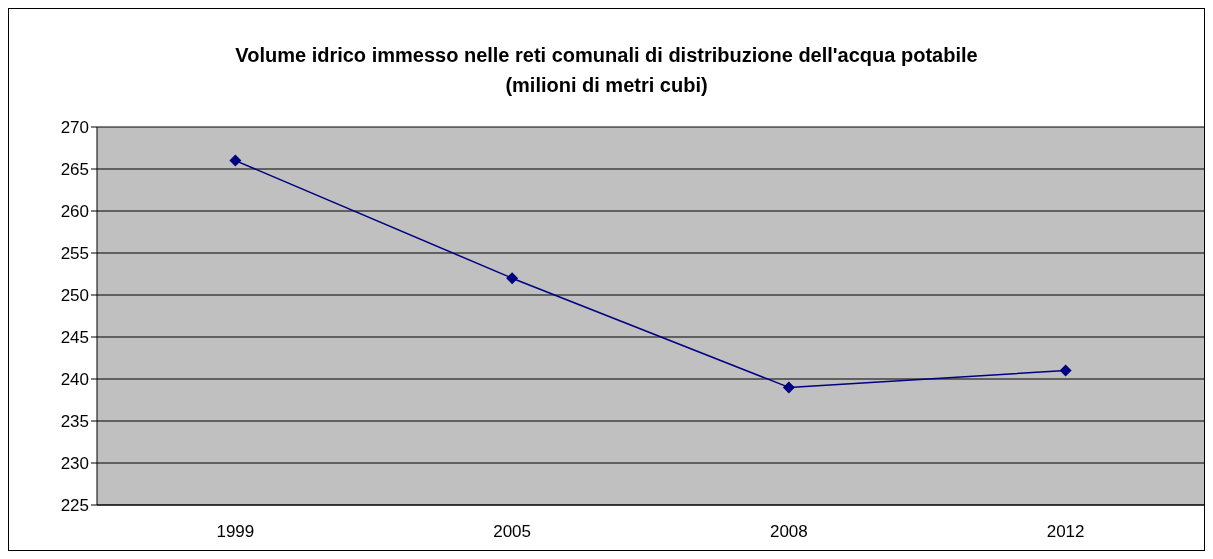  Describe the element at coordinates (512, 532) in the screenshot. I see `x-tick-label: 2005` at that location.